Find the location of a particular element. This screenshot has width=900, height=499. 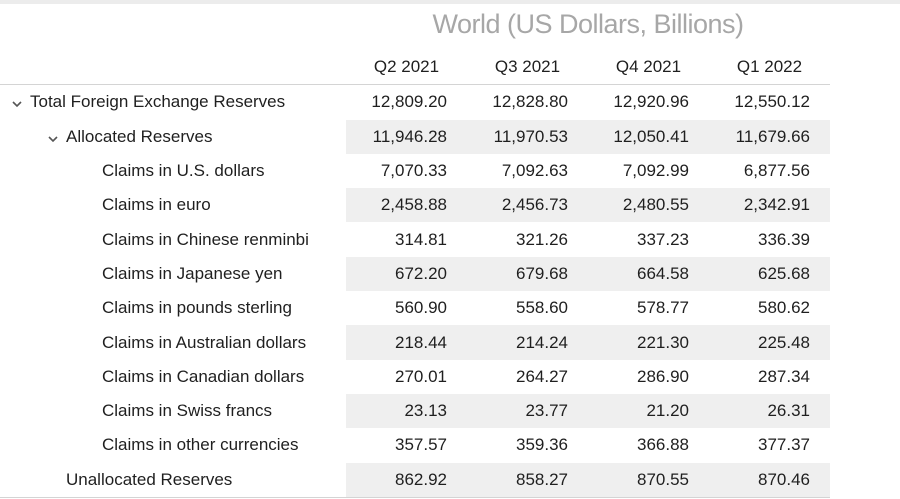

value-cell: 221.30 is located at coordinates (648, 342).